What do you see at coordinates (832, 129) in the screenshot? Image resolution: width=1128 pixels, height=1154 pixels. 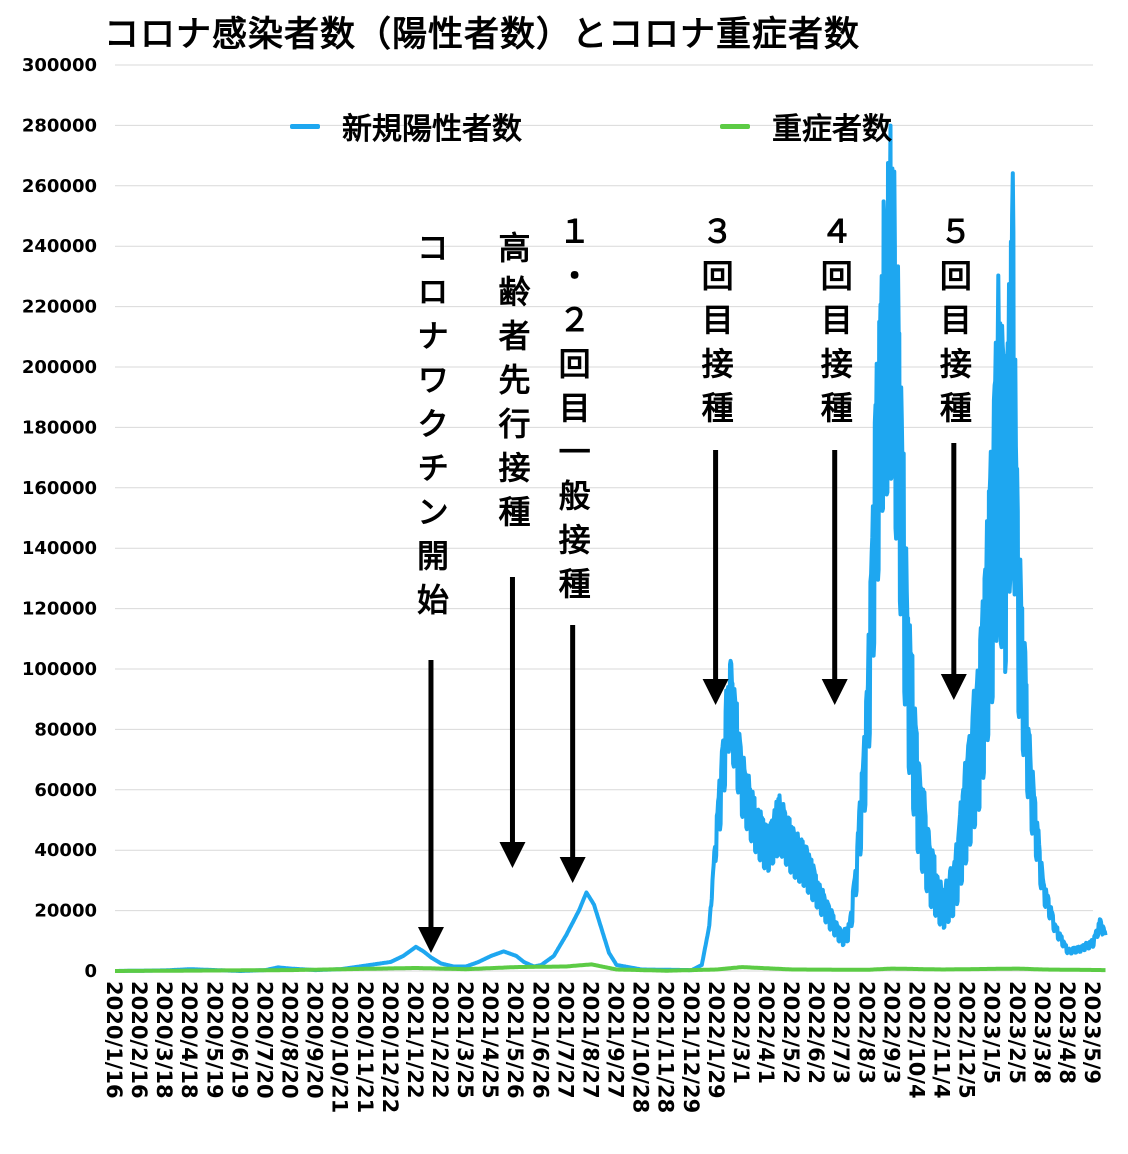 I see `legend-label-severe: 重症者数` at bounding box center [832, 129].